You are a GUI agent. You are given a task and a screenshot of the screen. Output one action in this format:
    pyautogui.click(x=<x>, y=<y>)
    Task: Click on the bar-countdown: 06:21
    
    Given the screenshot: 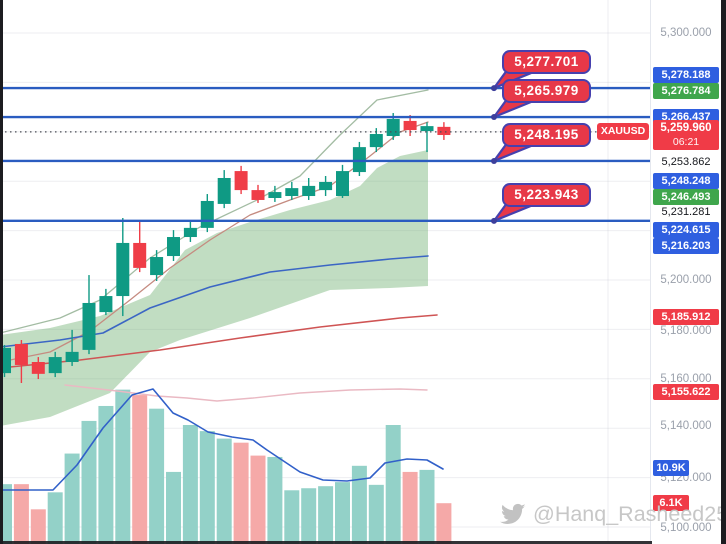 What is the action you would take?
    pyautogui.click(x=686, y=141)
    